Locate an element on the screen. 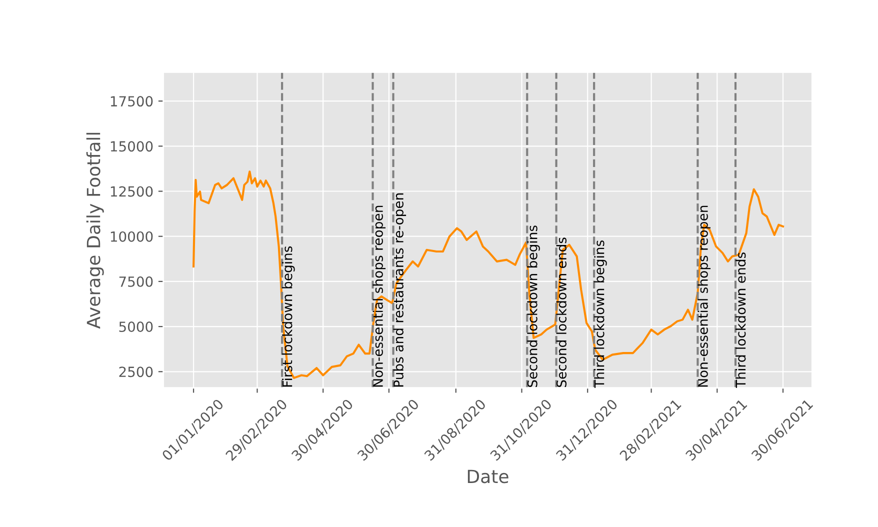  ref-line-label: Third lockdown begins is located at coordinates (600, 314).